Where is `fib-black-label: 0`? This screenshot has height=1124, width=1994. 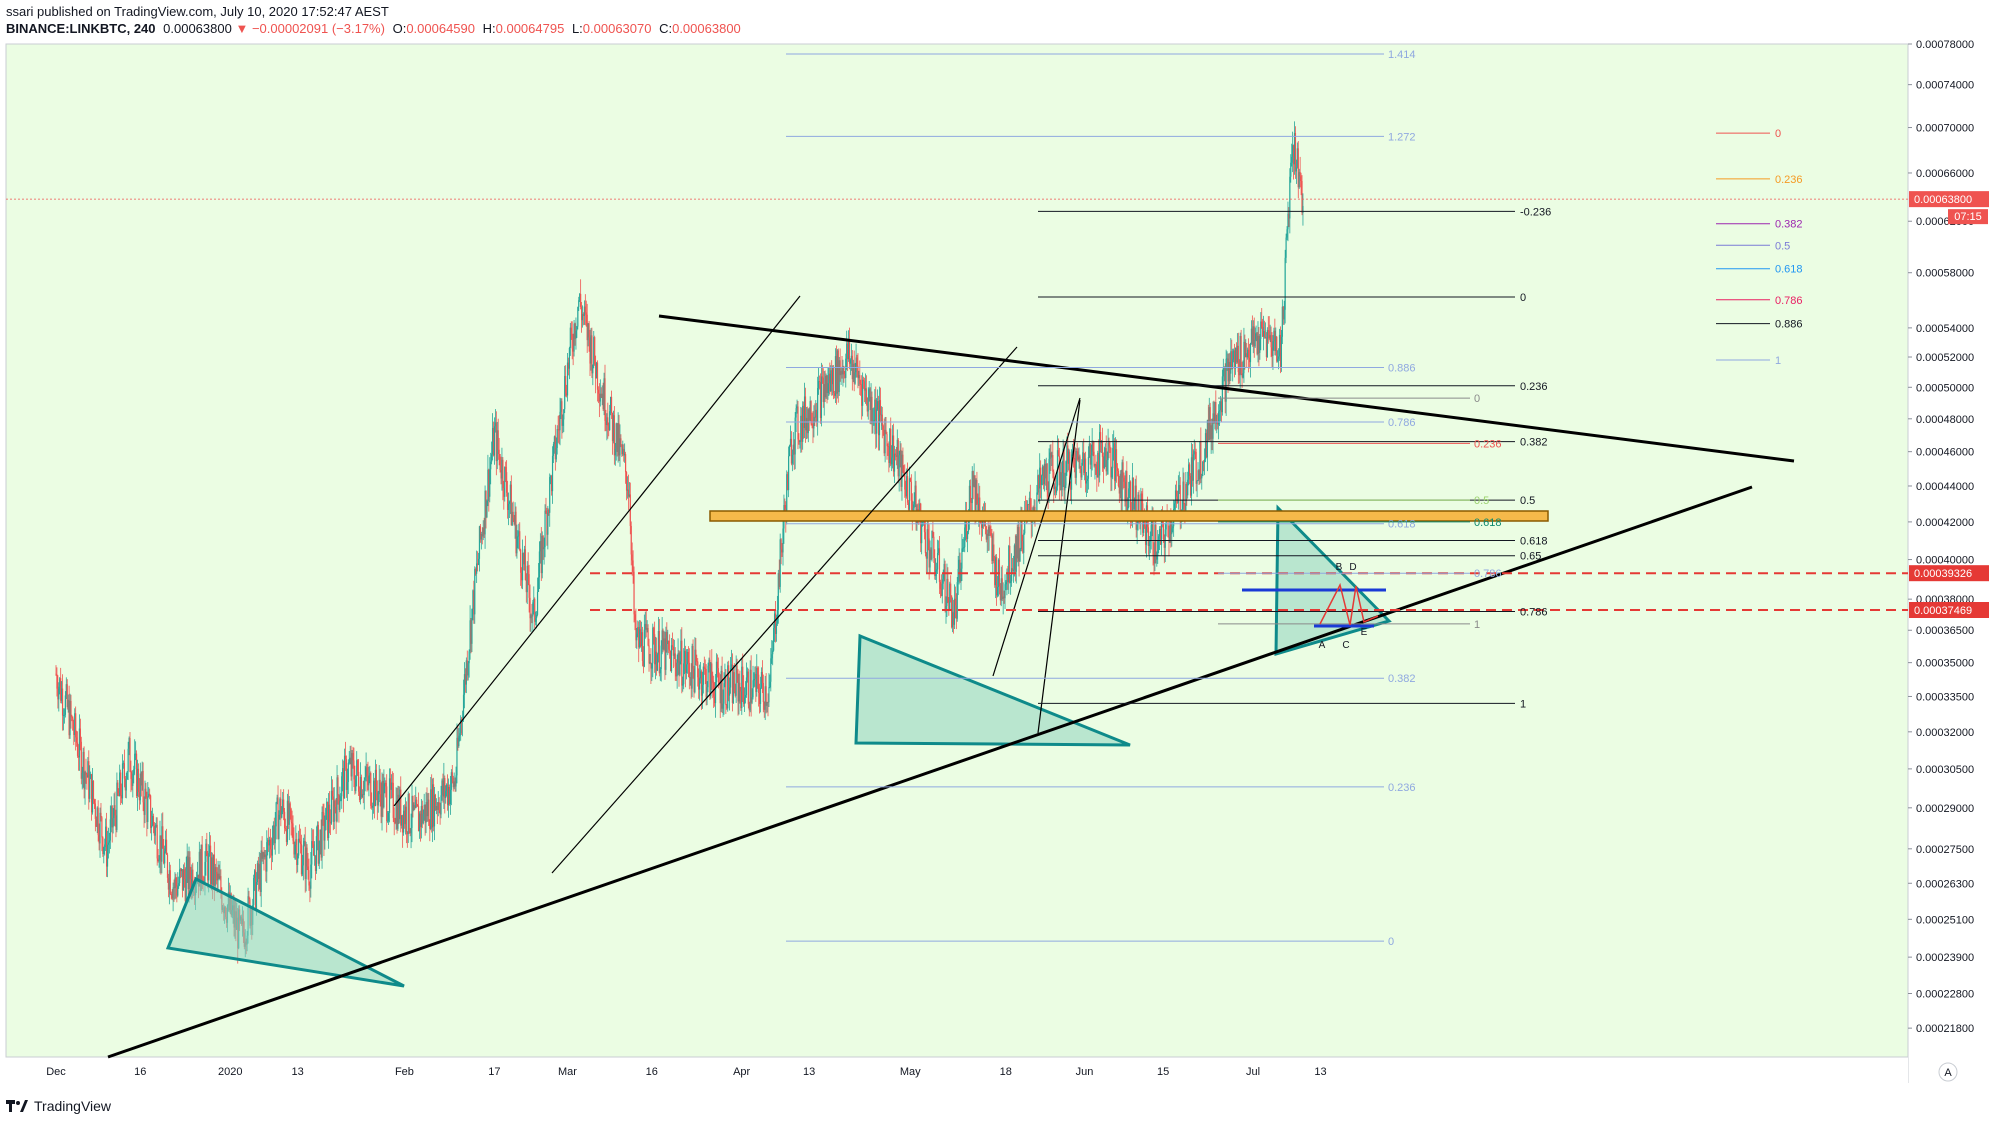 fib-black-label: 0 is located at coordinates (1523, 298).